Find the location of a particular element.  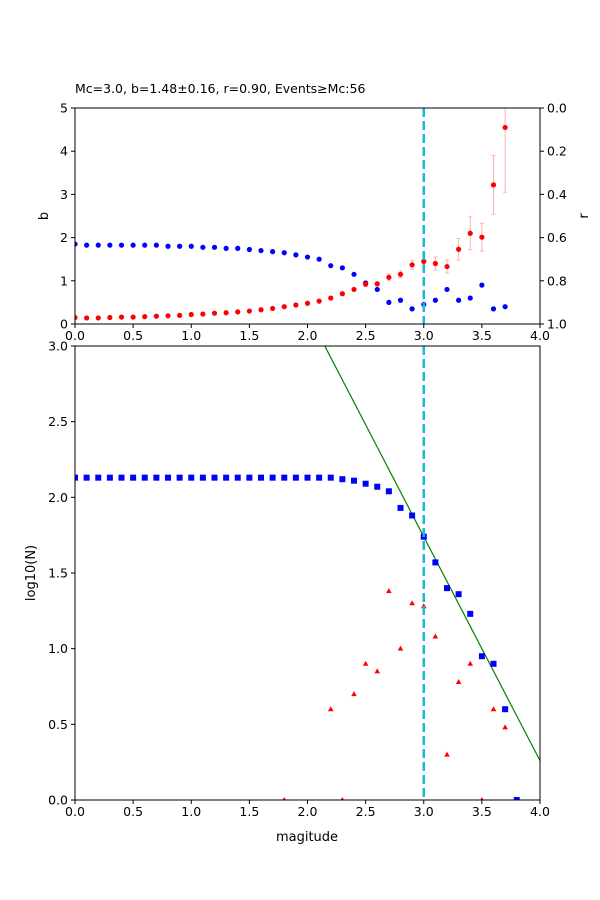

y-tick-label: 0.0 is located at coordinates (58, 800).